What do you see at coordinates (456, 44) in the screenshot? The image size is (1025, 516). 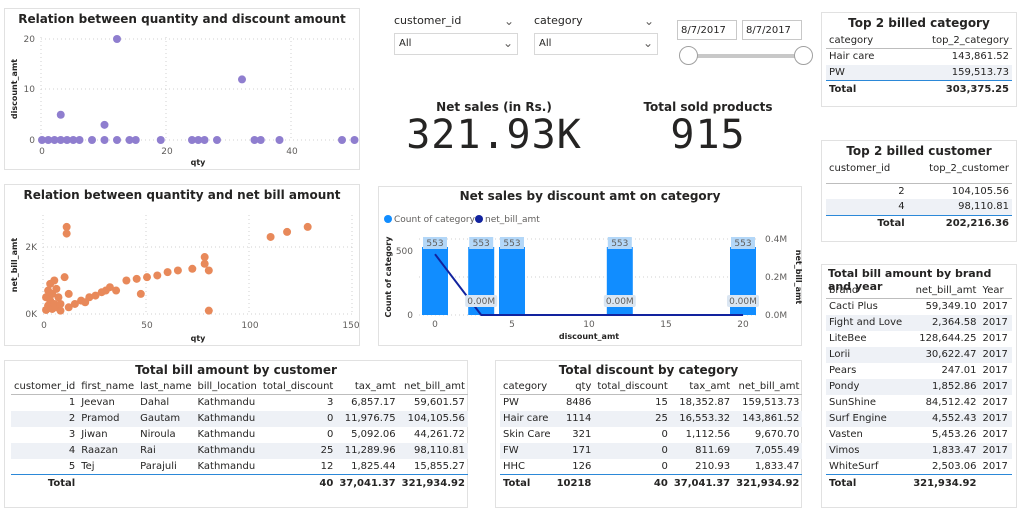 I see `customer-slicer-dropdown: All ⌄` at bounding box center [456, 44].